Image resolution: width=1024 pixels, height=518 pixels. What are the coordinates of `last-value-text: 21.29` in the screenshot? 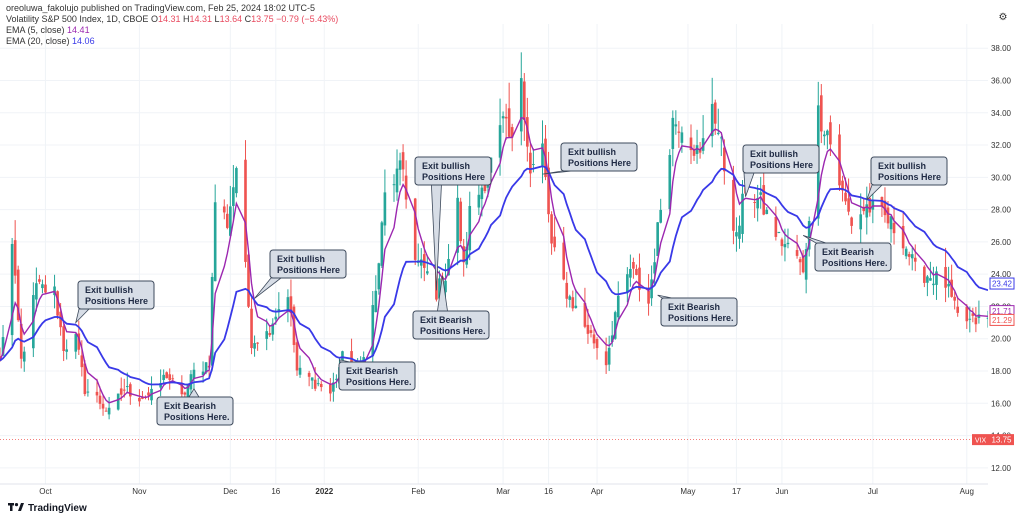 It's located at (1002, 320).